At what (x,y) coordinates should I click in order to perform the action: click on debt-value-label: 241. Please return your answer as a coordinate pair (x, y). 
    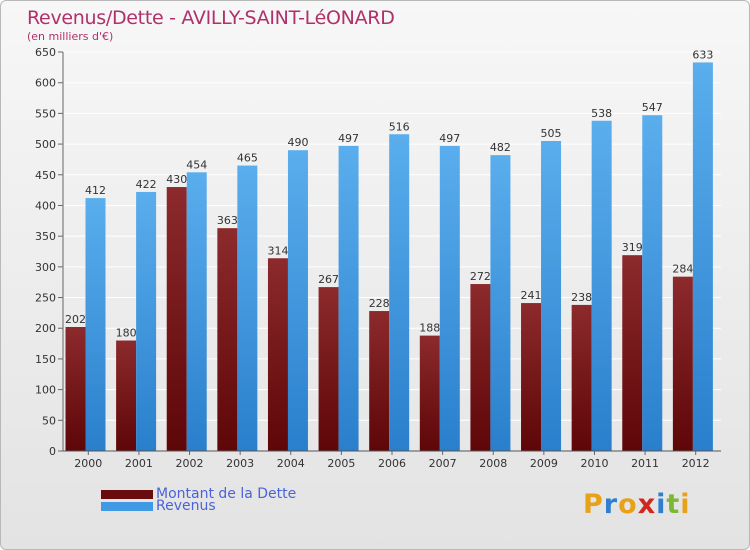
    Looking at the image, I should click on (531, 295).